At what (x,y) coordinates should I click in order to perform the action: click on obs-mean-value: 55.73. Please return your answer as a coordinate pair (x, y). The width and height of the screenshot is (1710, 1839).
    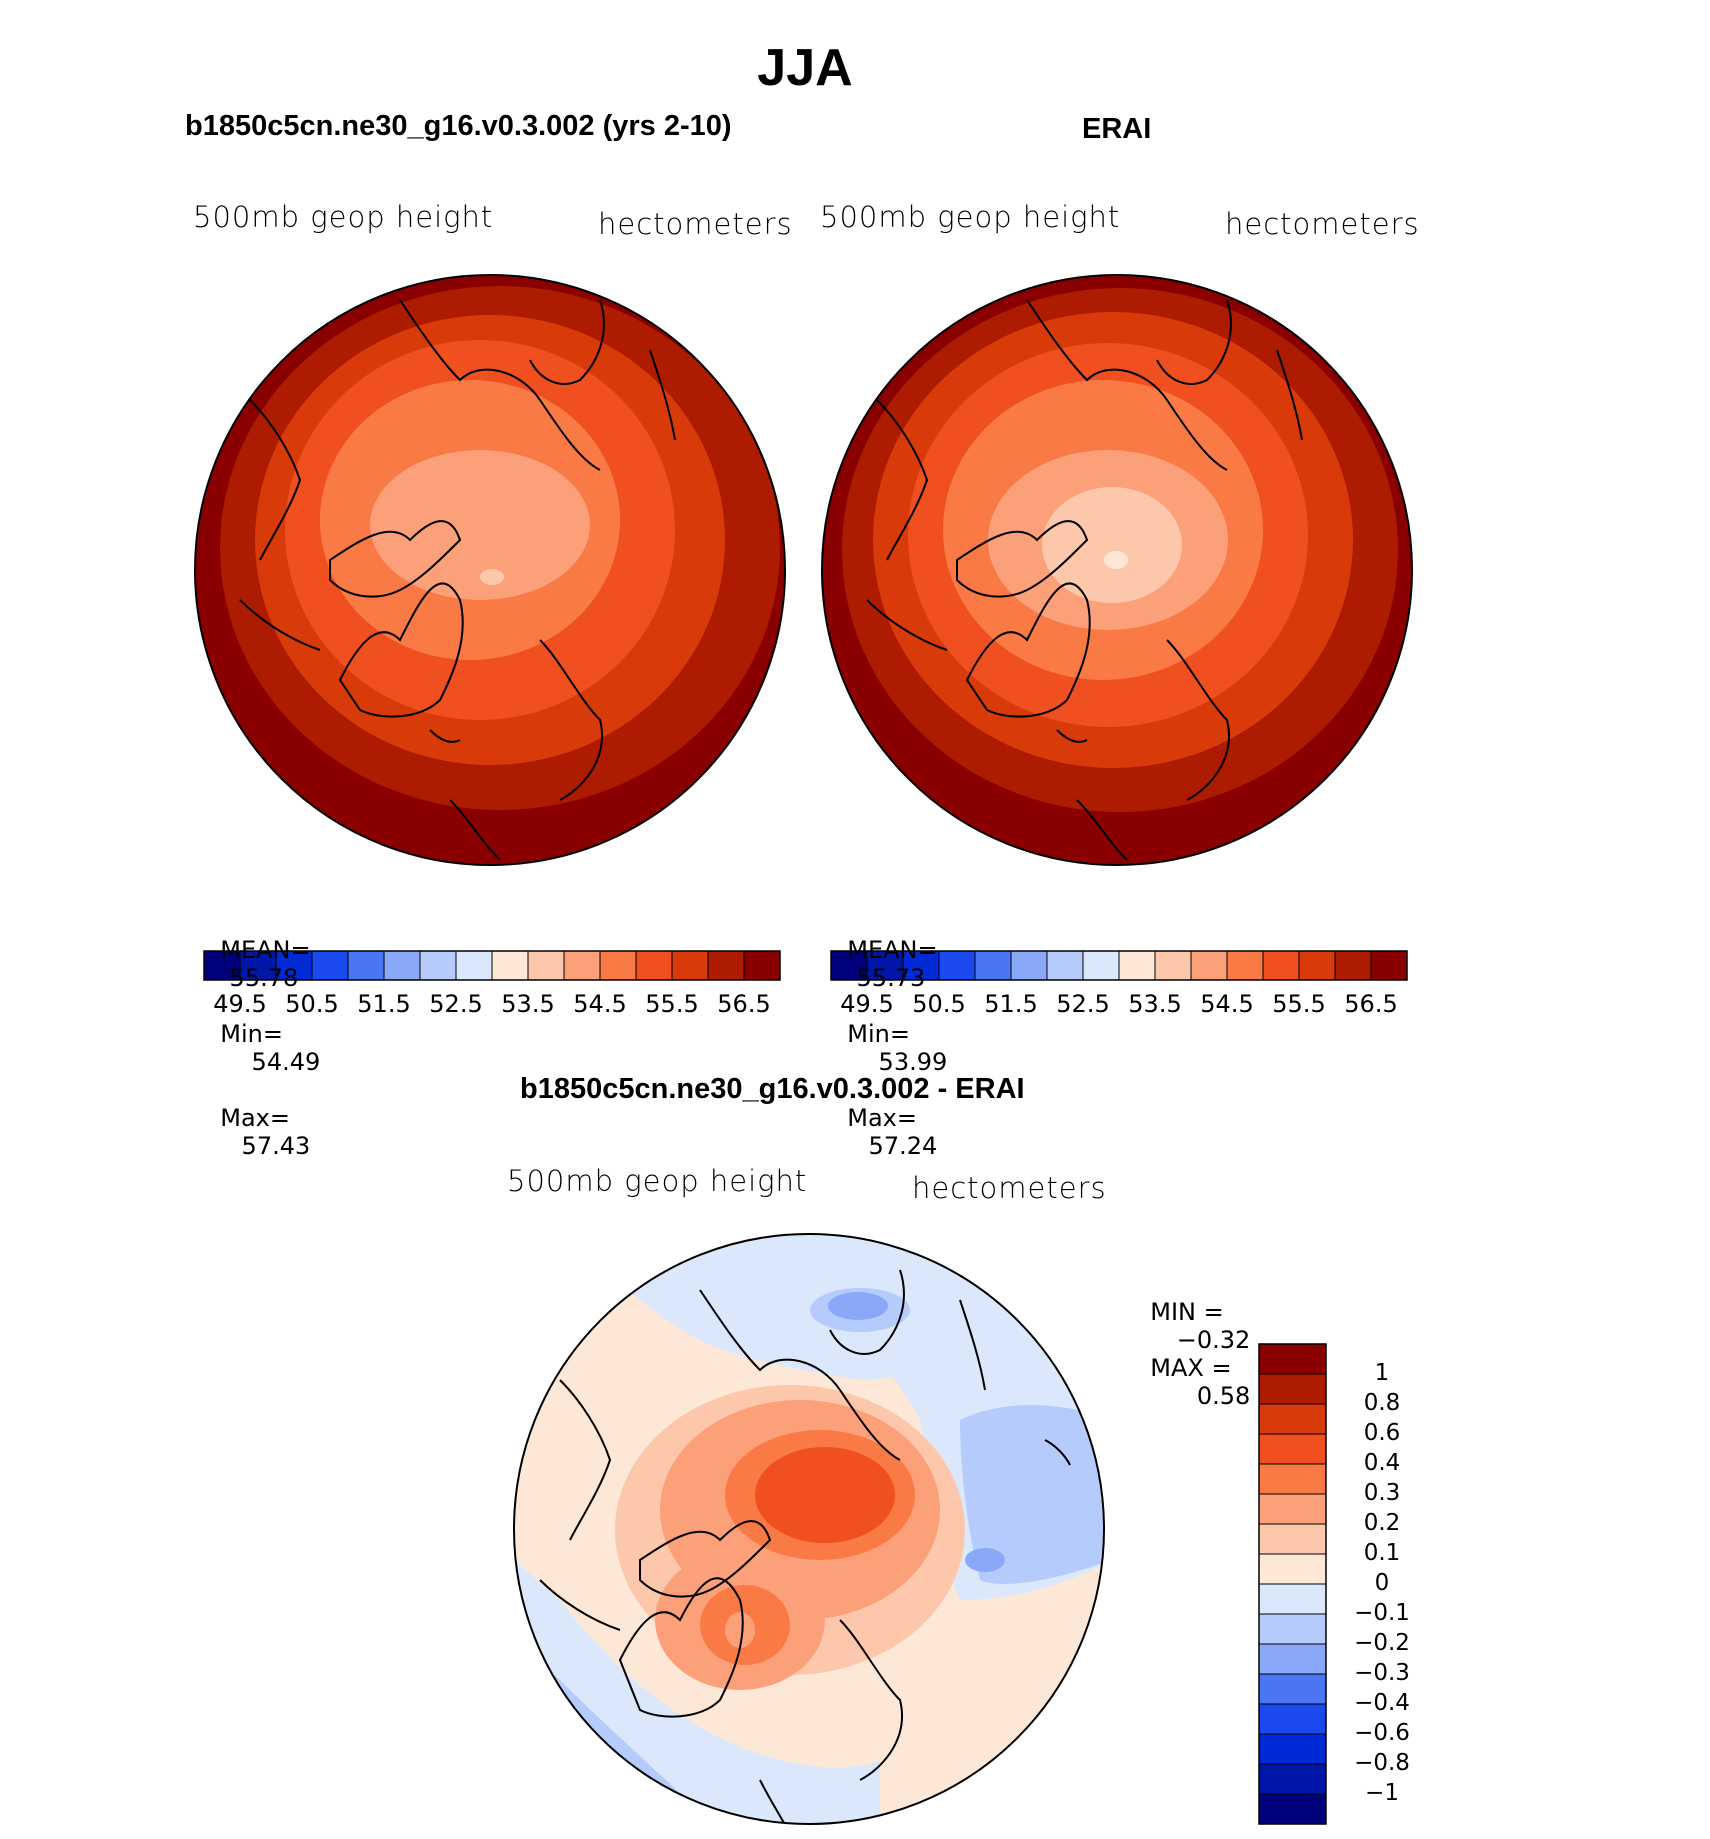
    Looking at the image, I should click on (891, 978).